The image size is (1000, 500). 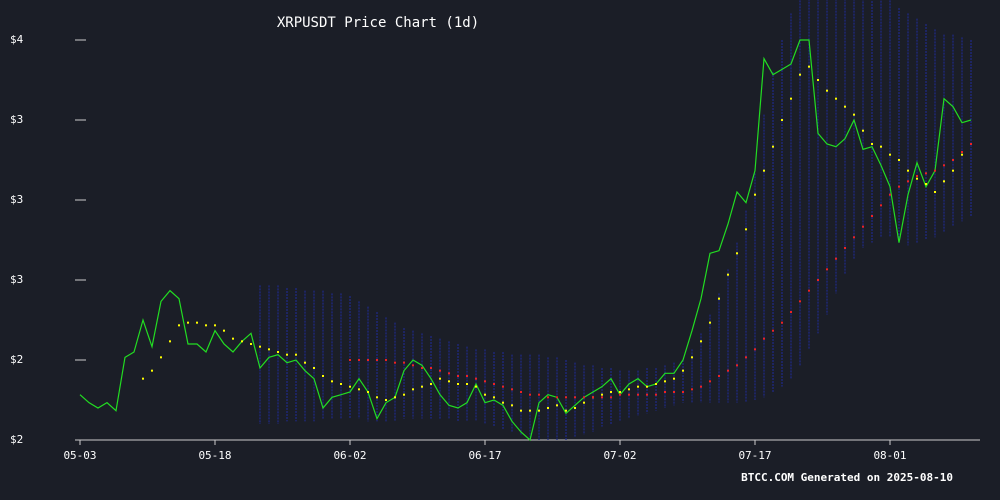 I want to click on x-tick-label: 06-02, so click(x=349, y=455).